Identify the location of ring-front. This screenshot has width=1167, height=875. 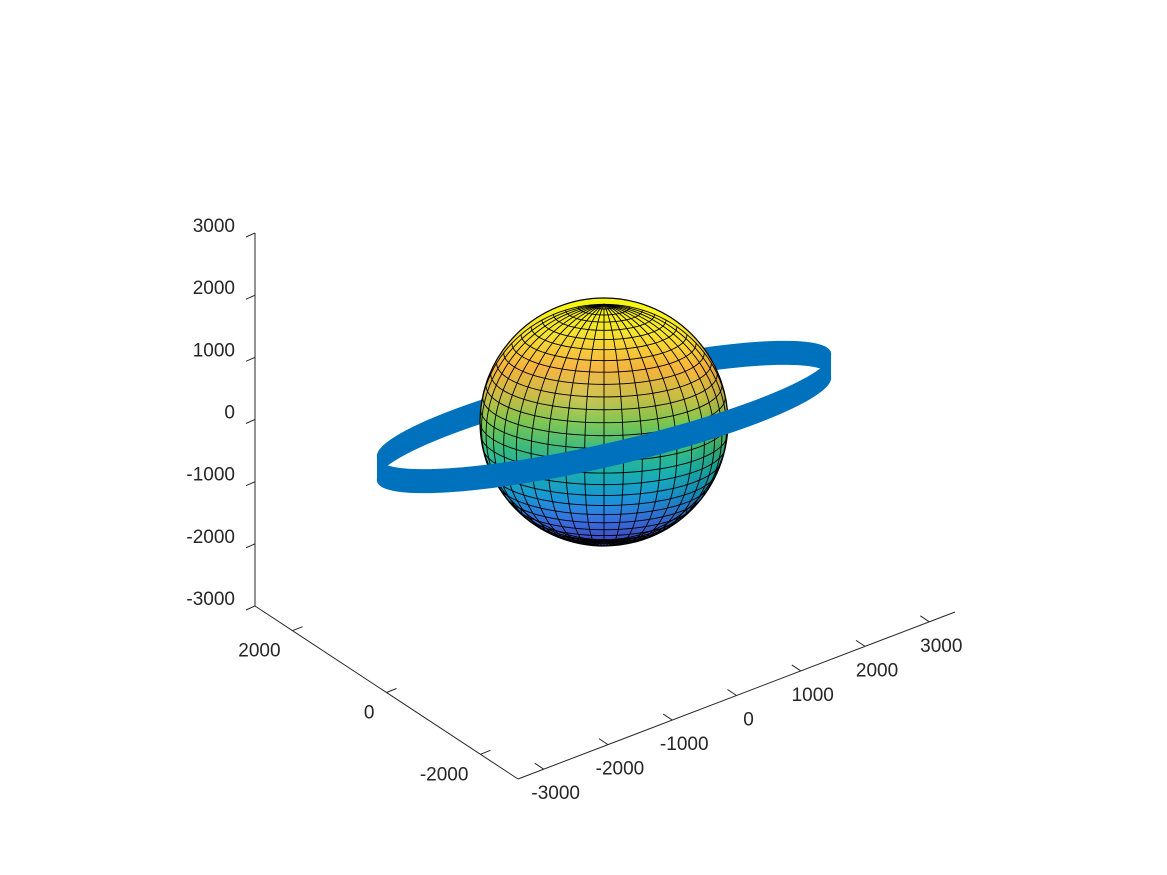
(604, 423).